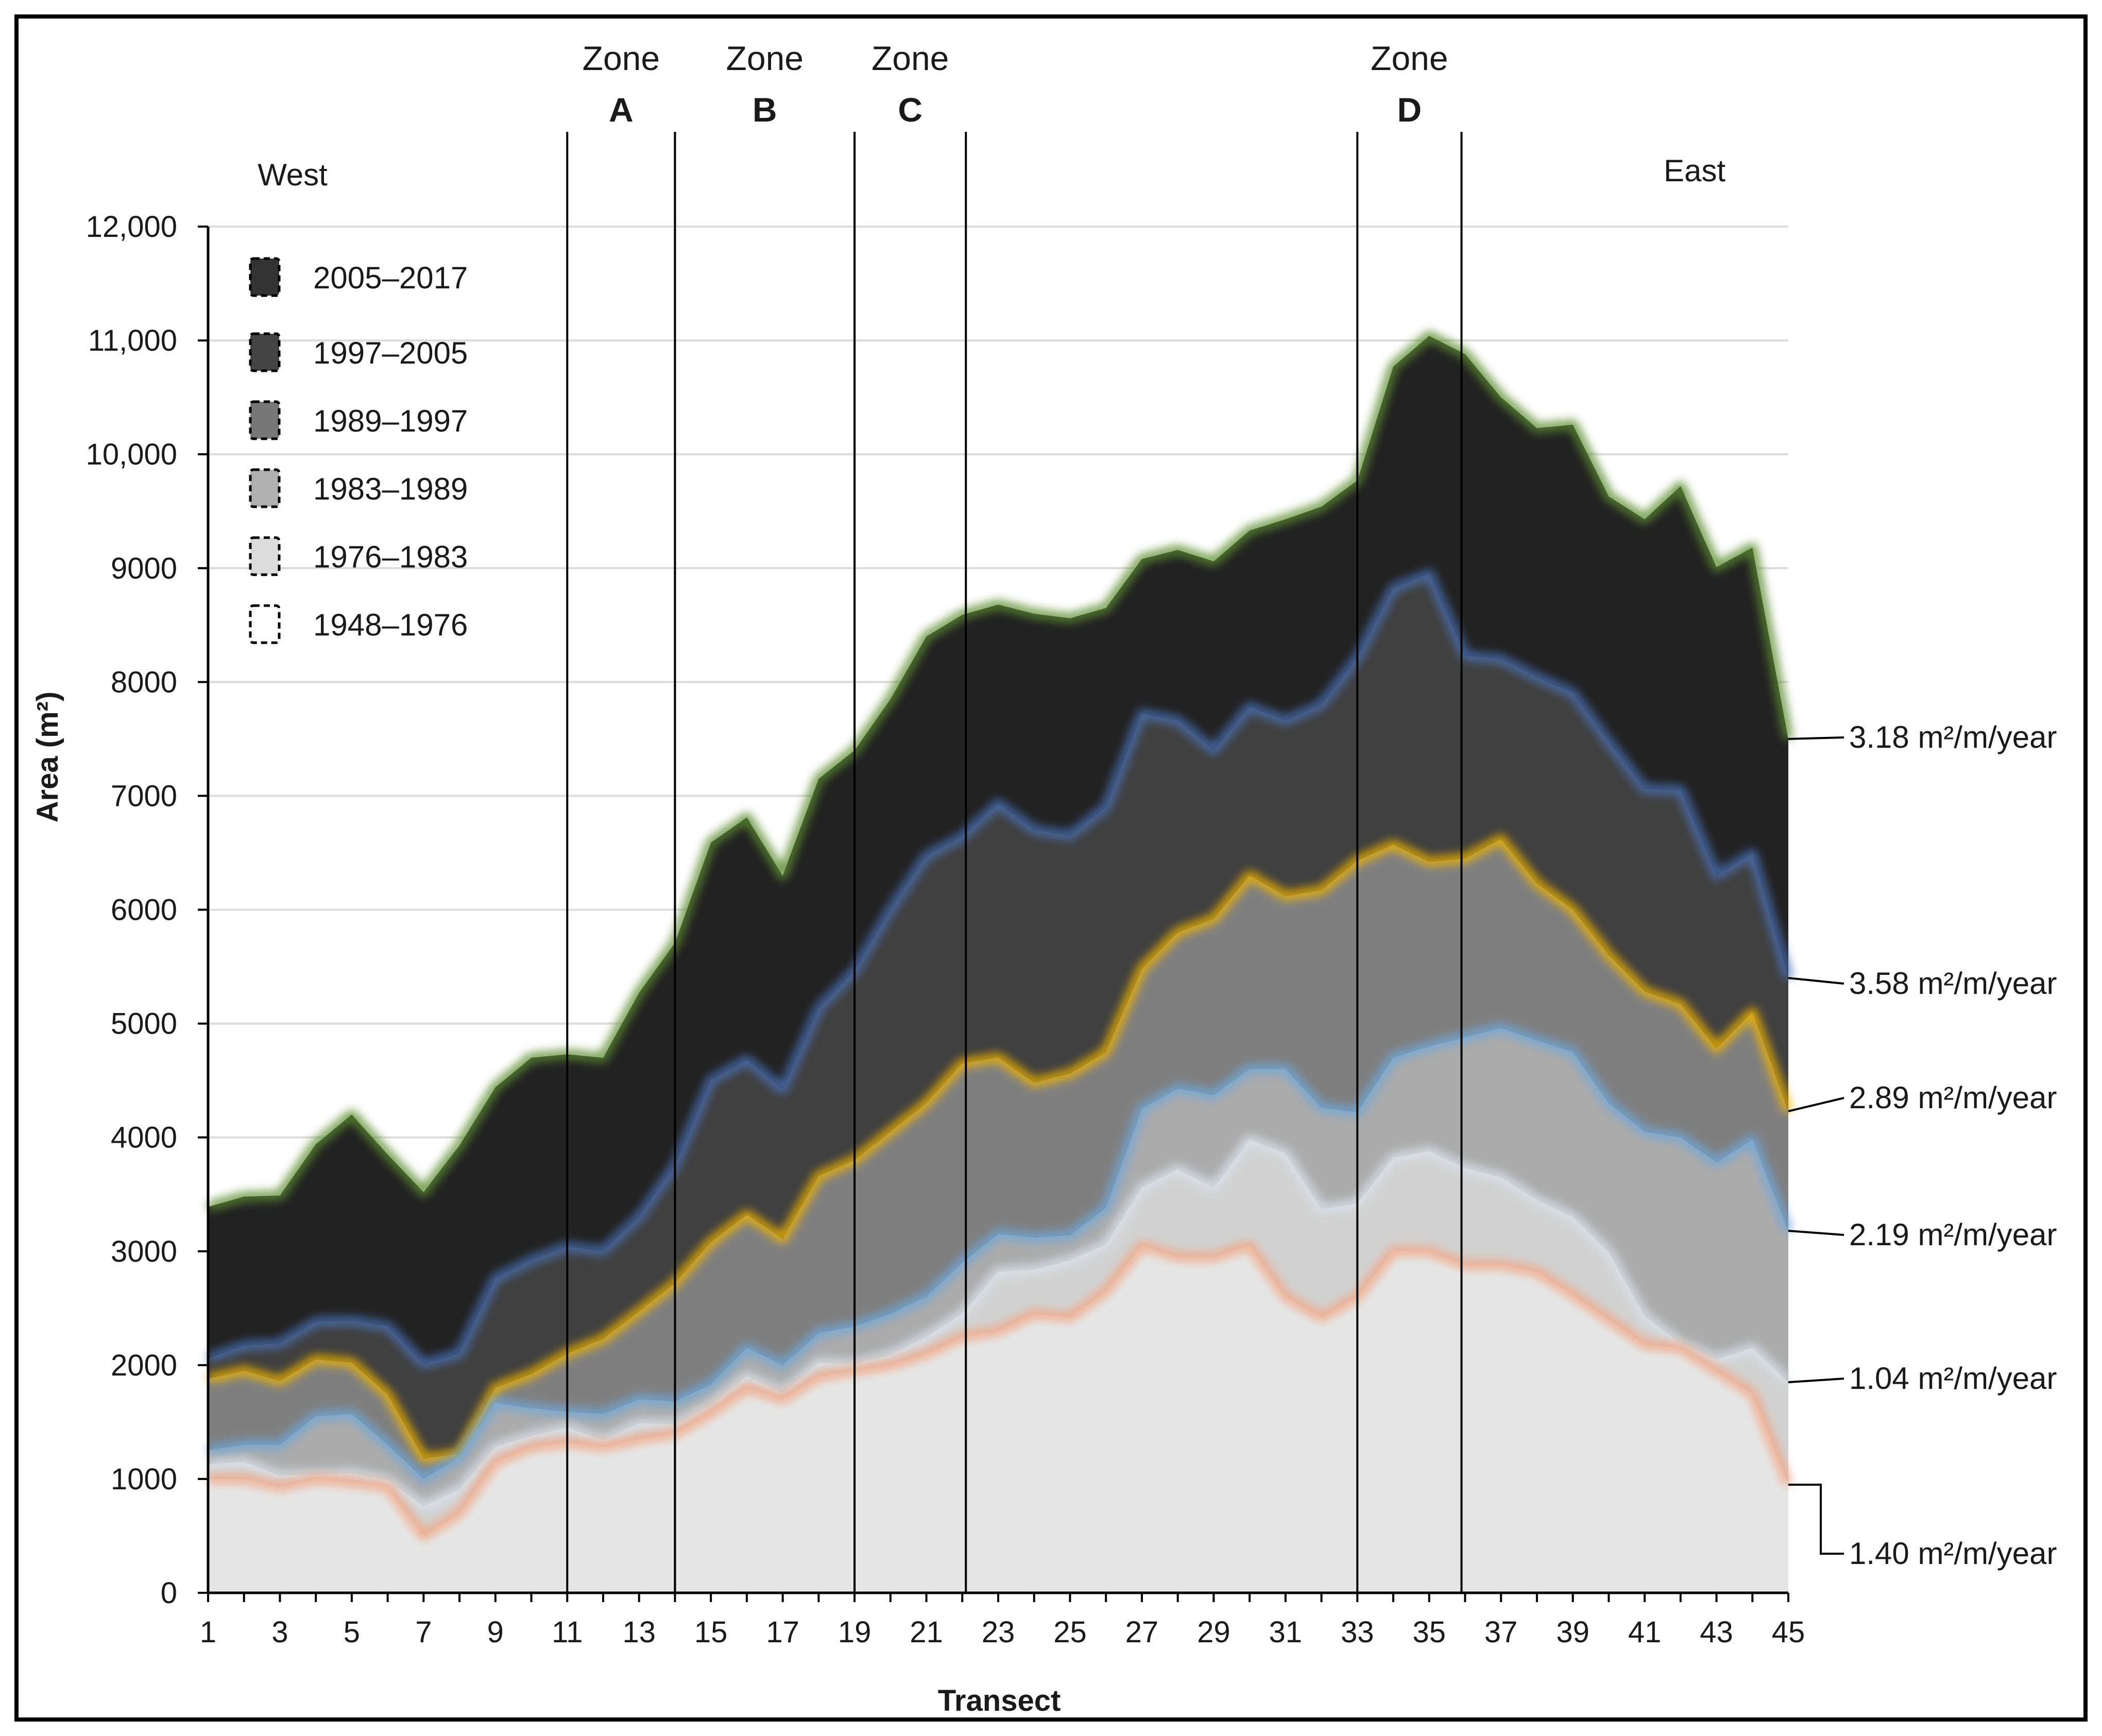  Describe the element at coordinates (1000, 1391) in the screenshot. I see `area-1948-1976-edge` at that location.